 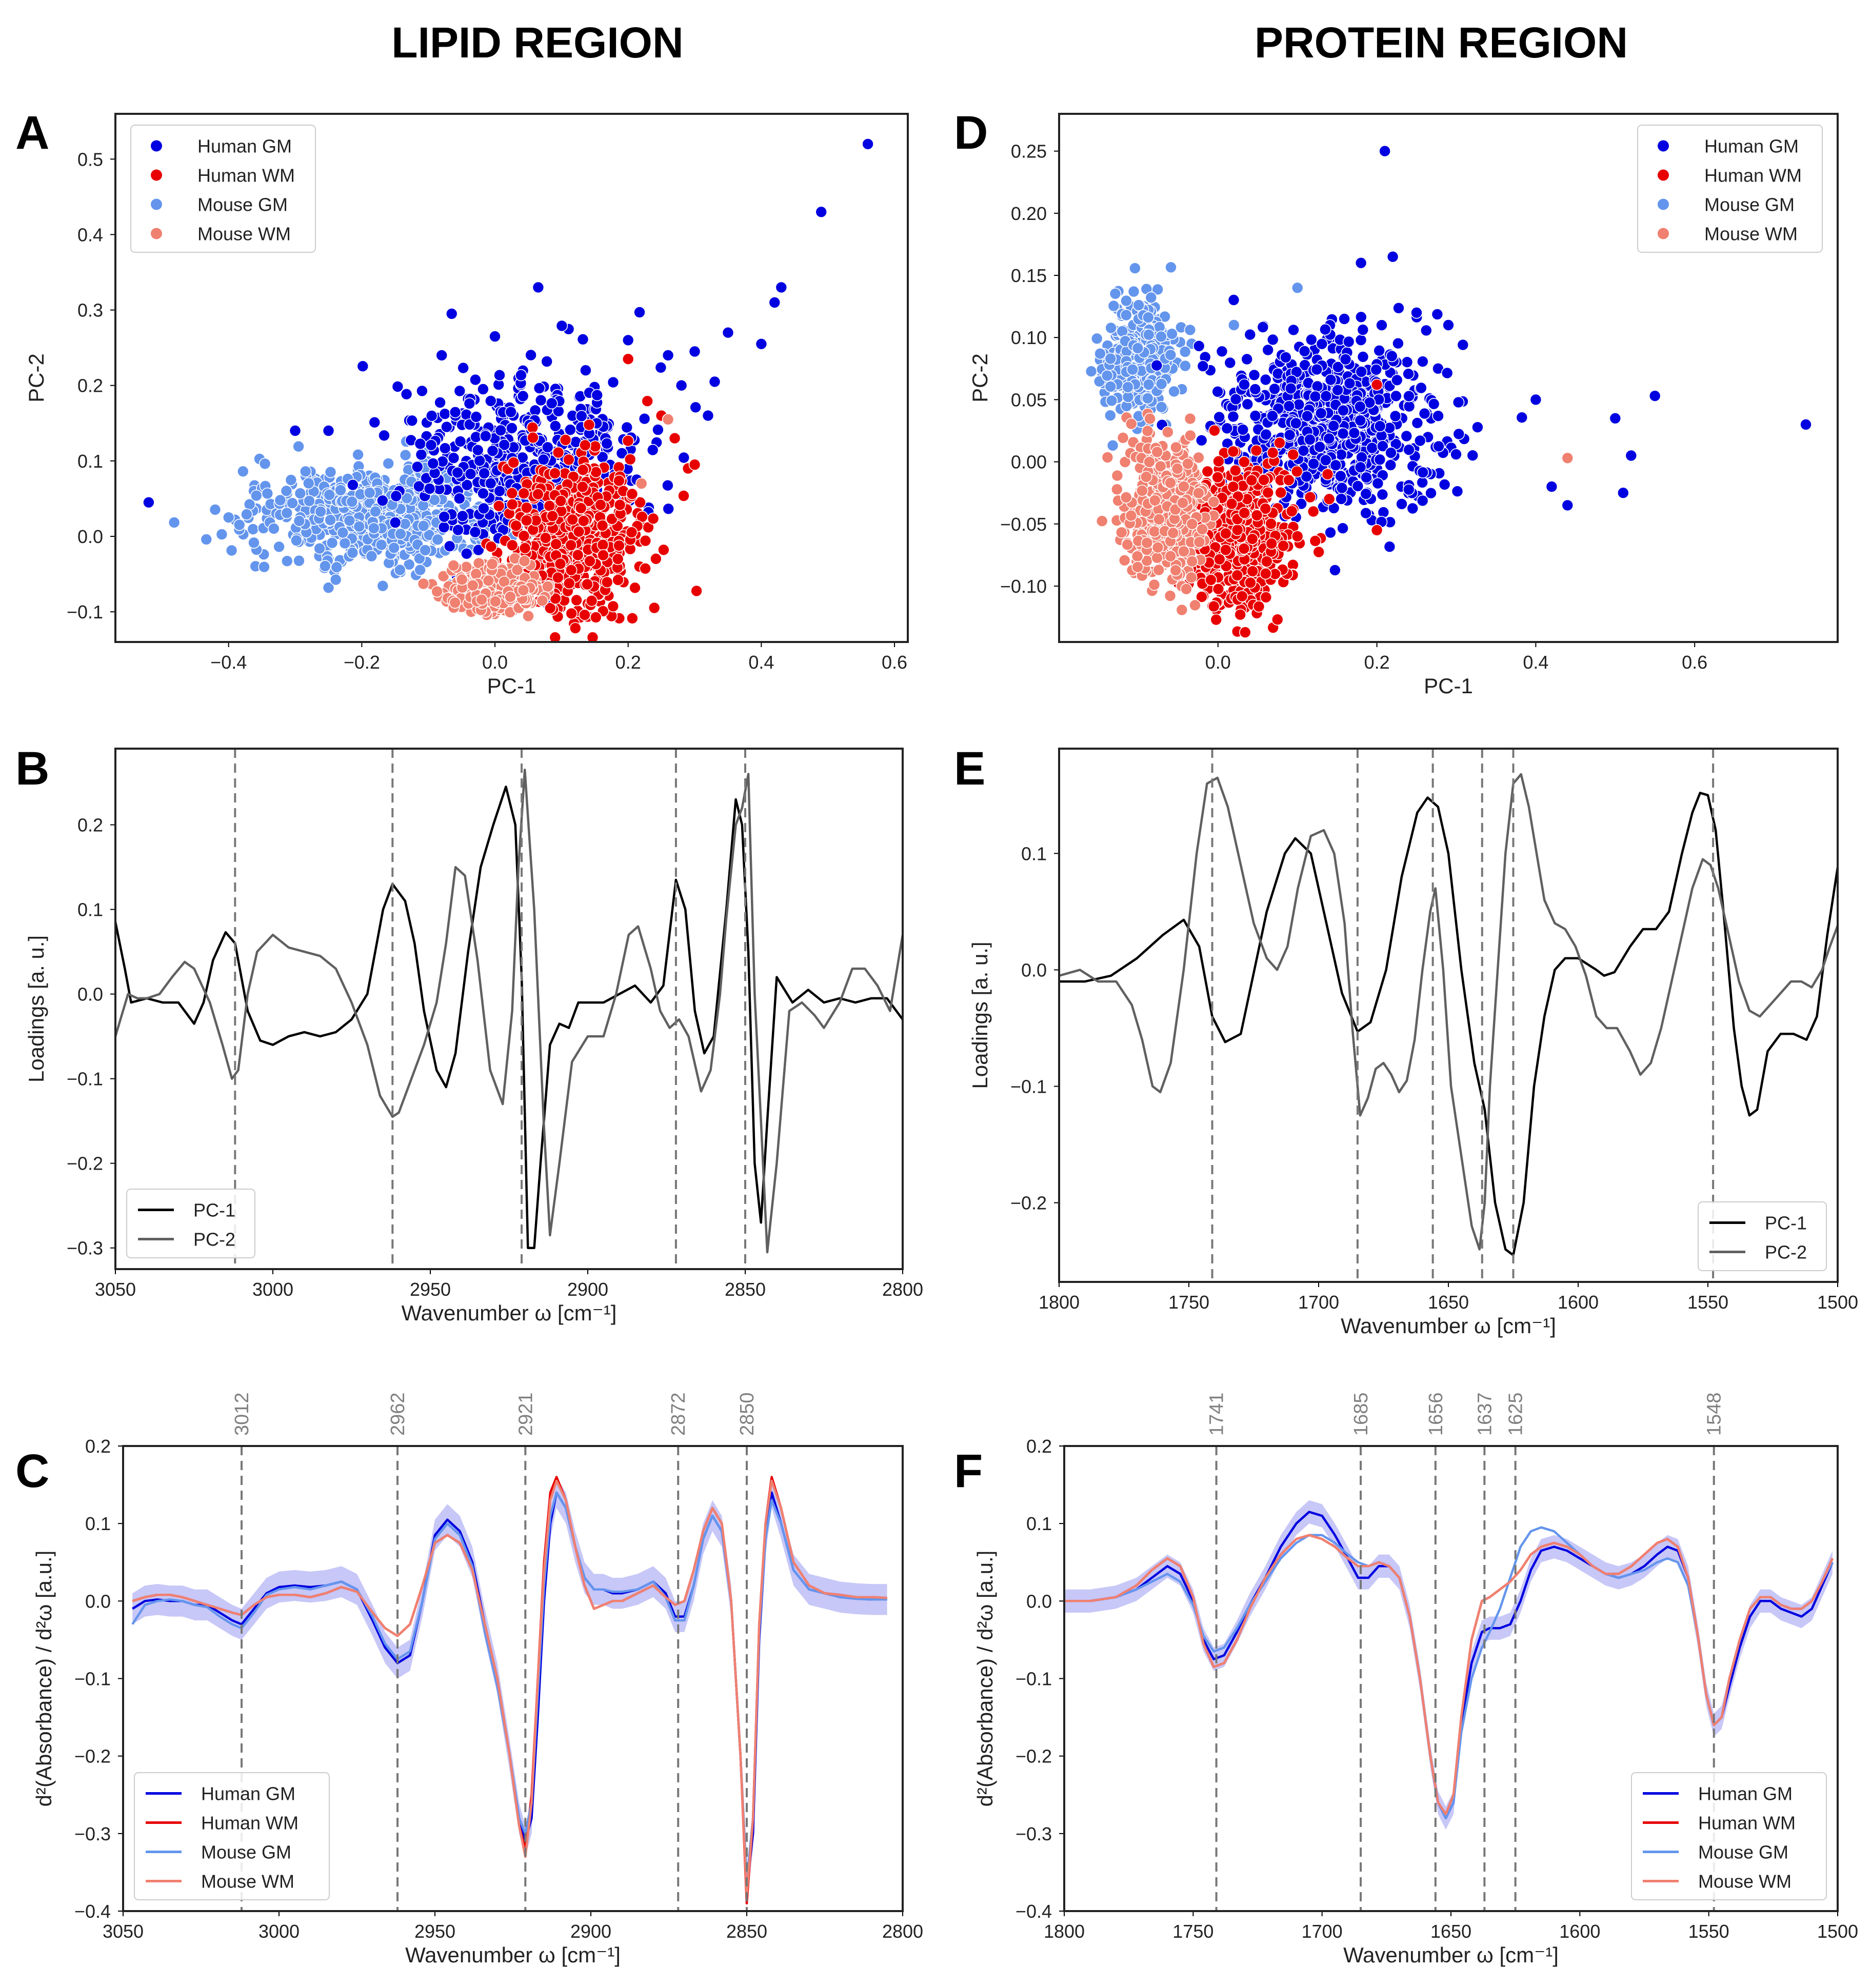 I want to click on legend: Human GM Human WM Mouse GM Mouse WM, so click(x=223, y=189).